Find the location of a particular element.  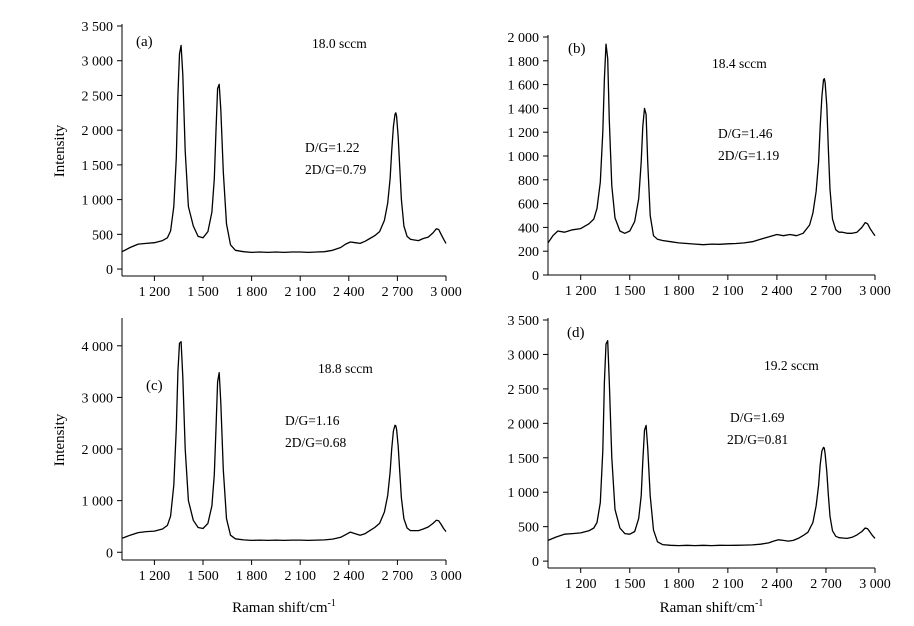

y-tick-label: 4 000 is located at coordinates (98, 347).